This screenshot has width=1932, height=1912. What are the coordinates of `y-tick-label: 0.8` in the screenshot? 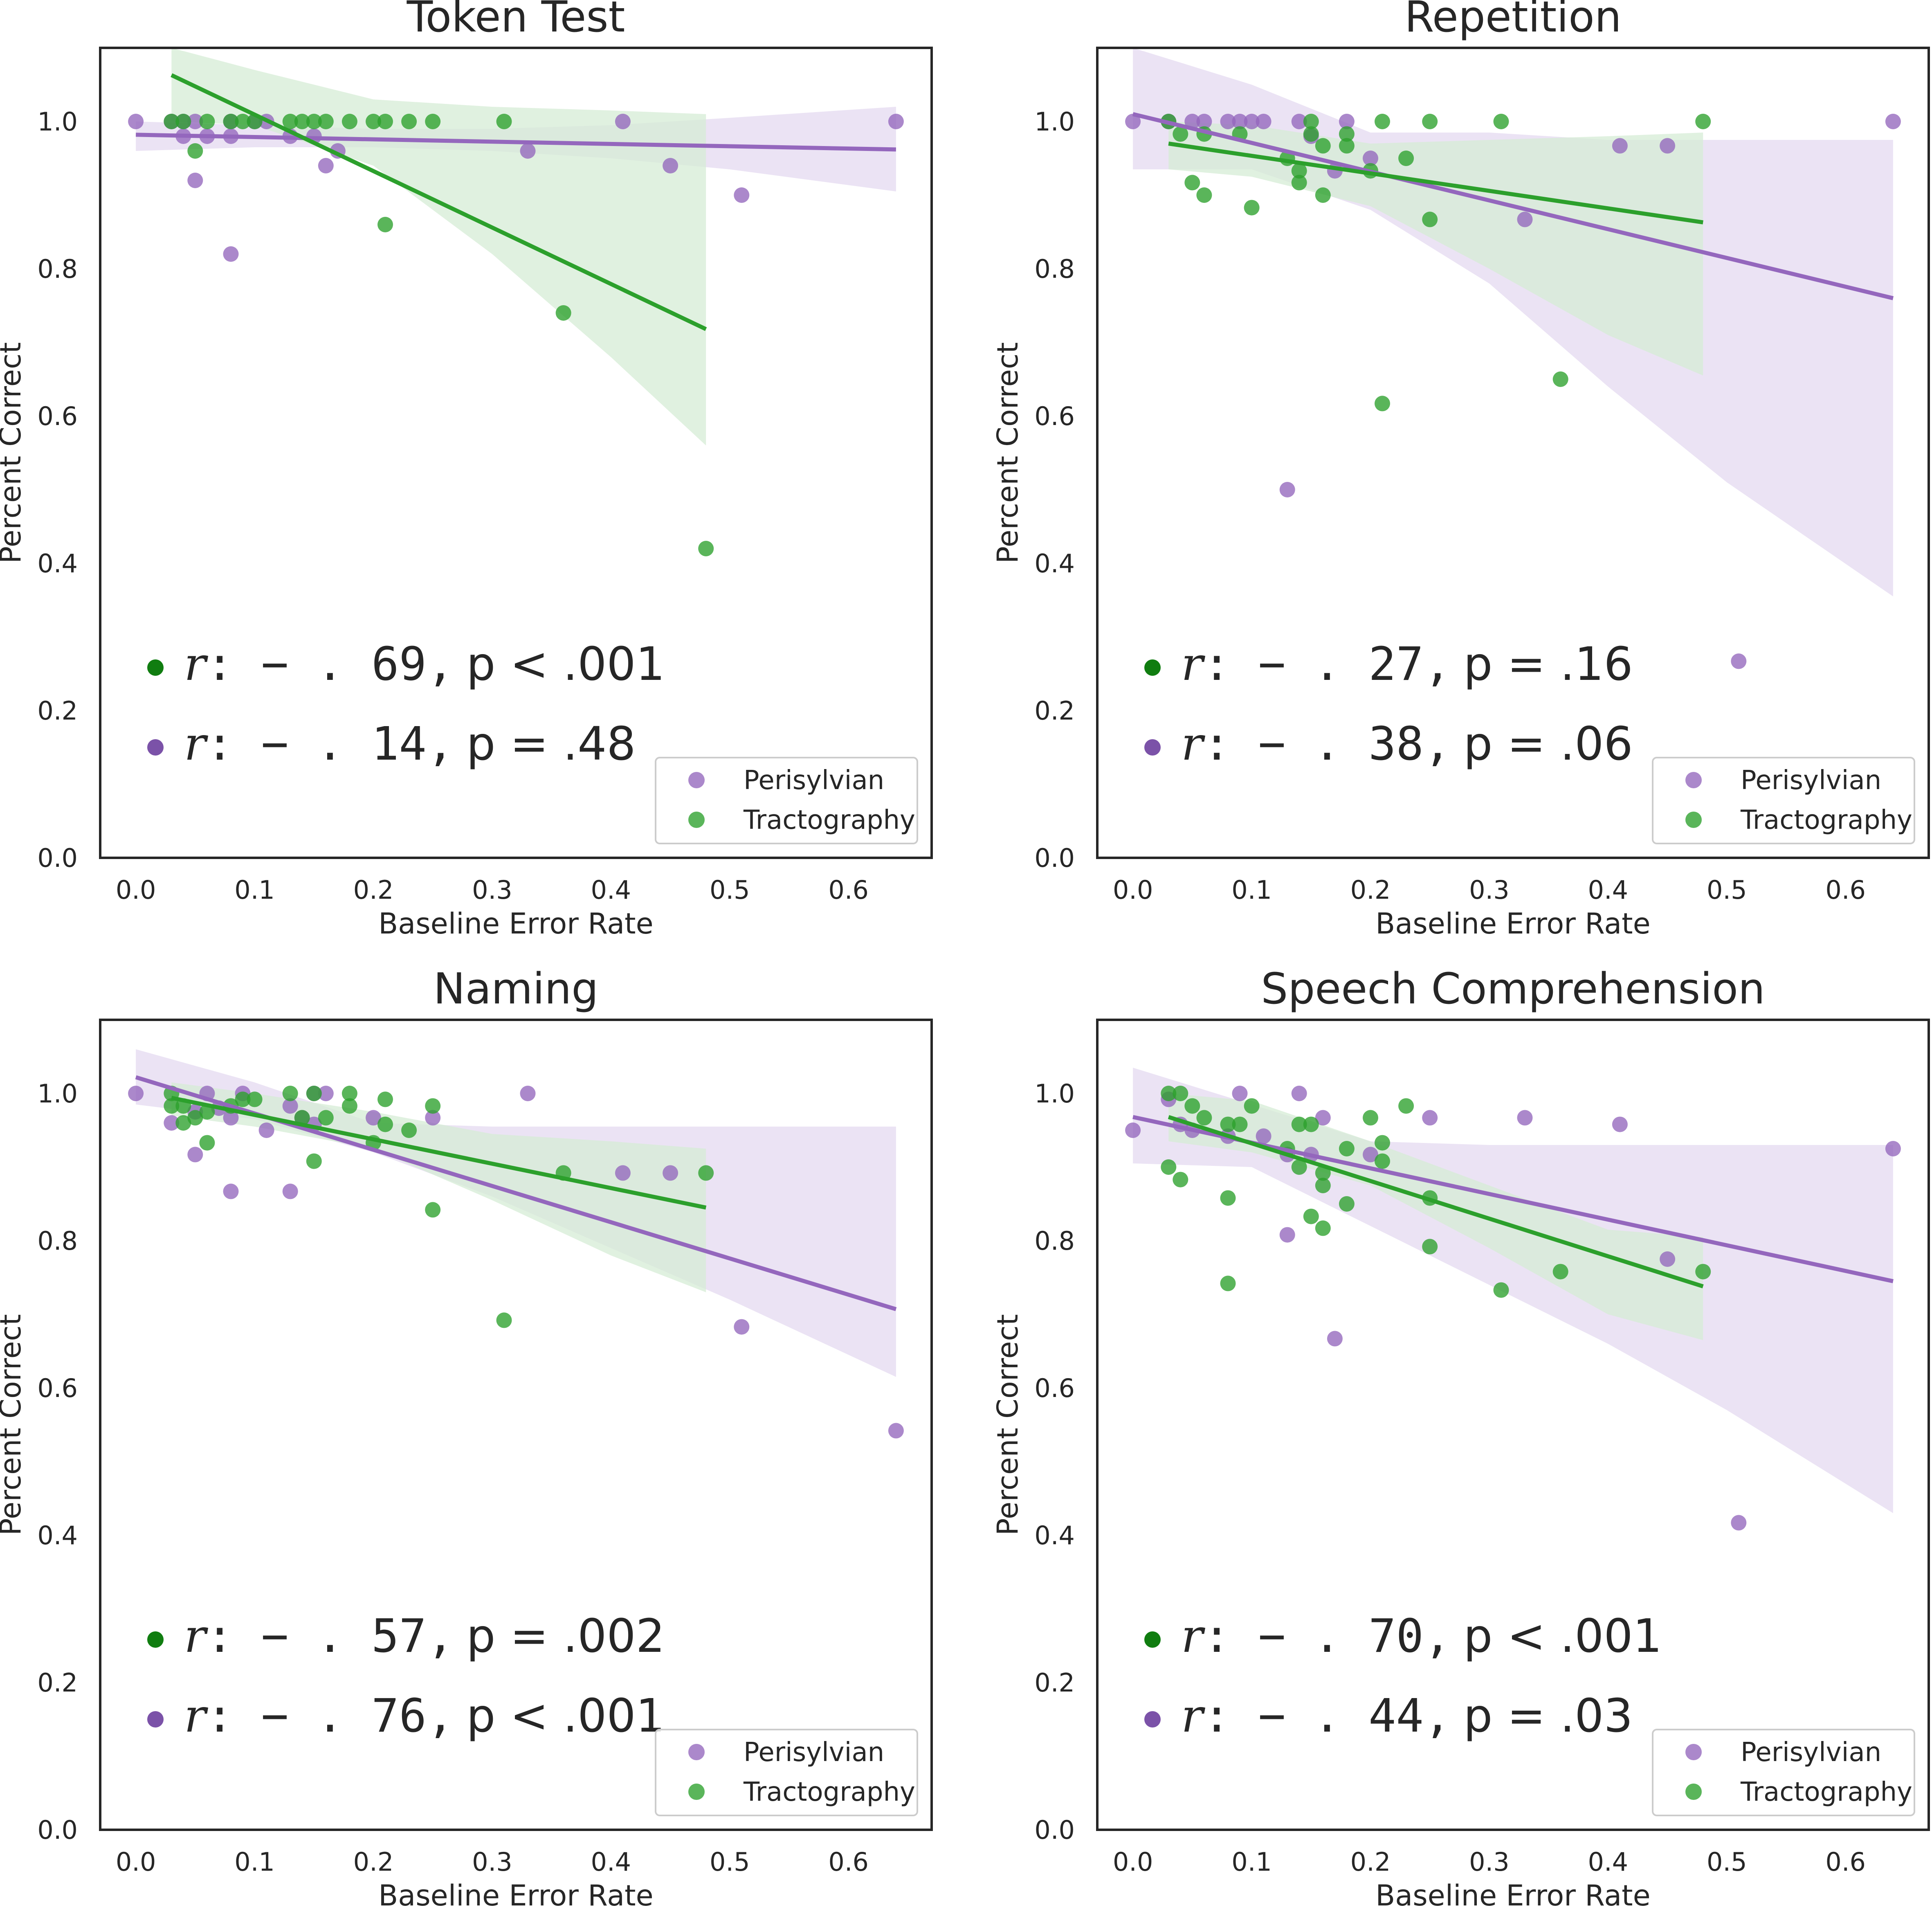 It's located at (1054, 269).